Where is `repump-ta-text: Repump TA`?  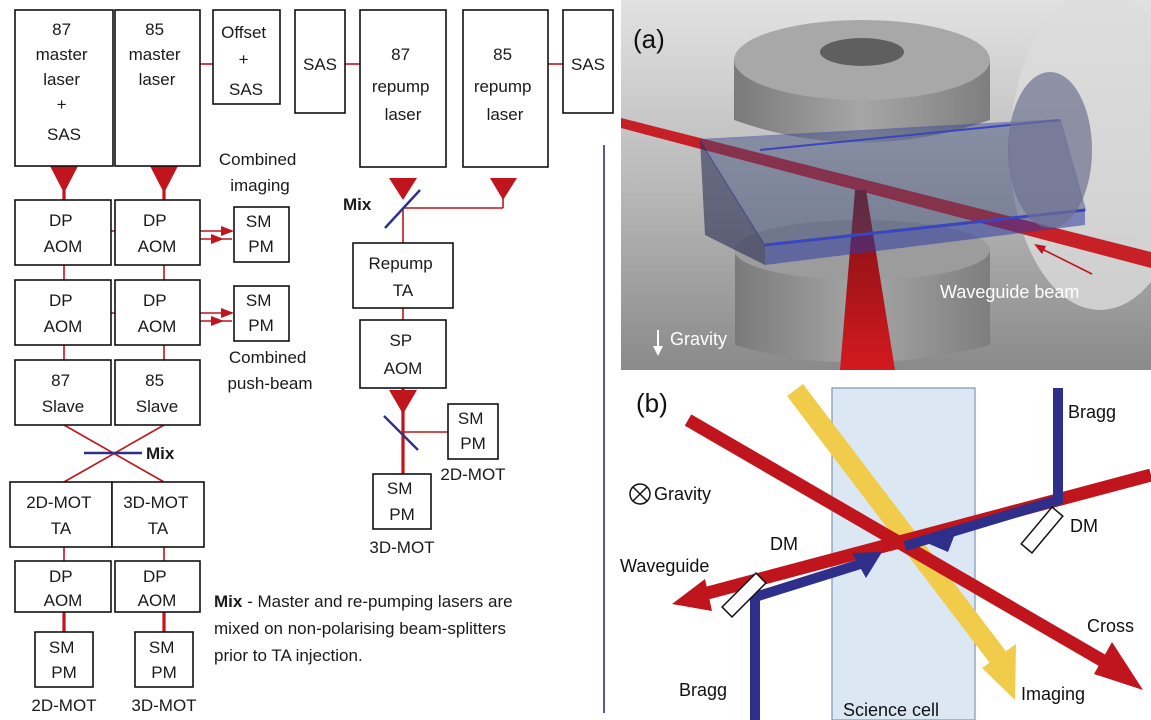
repump-ta-text: Repump TA is located at coordinates (403, 277).